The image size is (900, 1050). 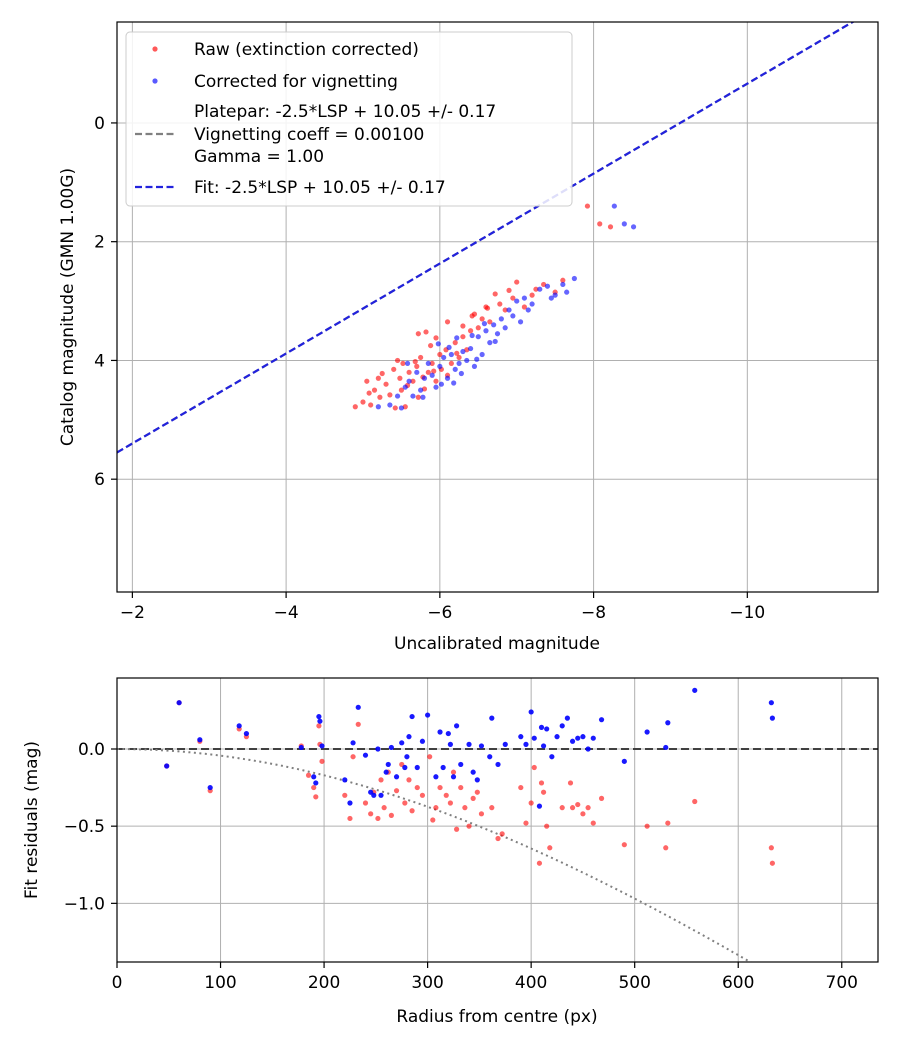 I want to click on x-tick-label: 200, so click(x=324, y=983).